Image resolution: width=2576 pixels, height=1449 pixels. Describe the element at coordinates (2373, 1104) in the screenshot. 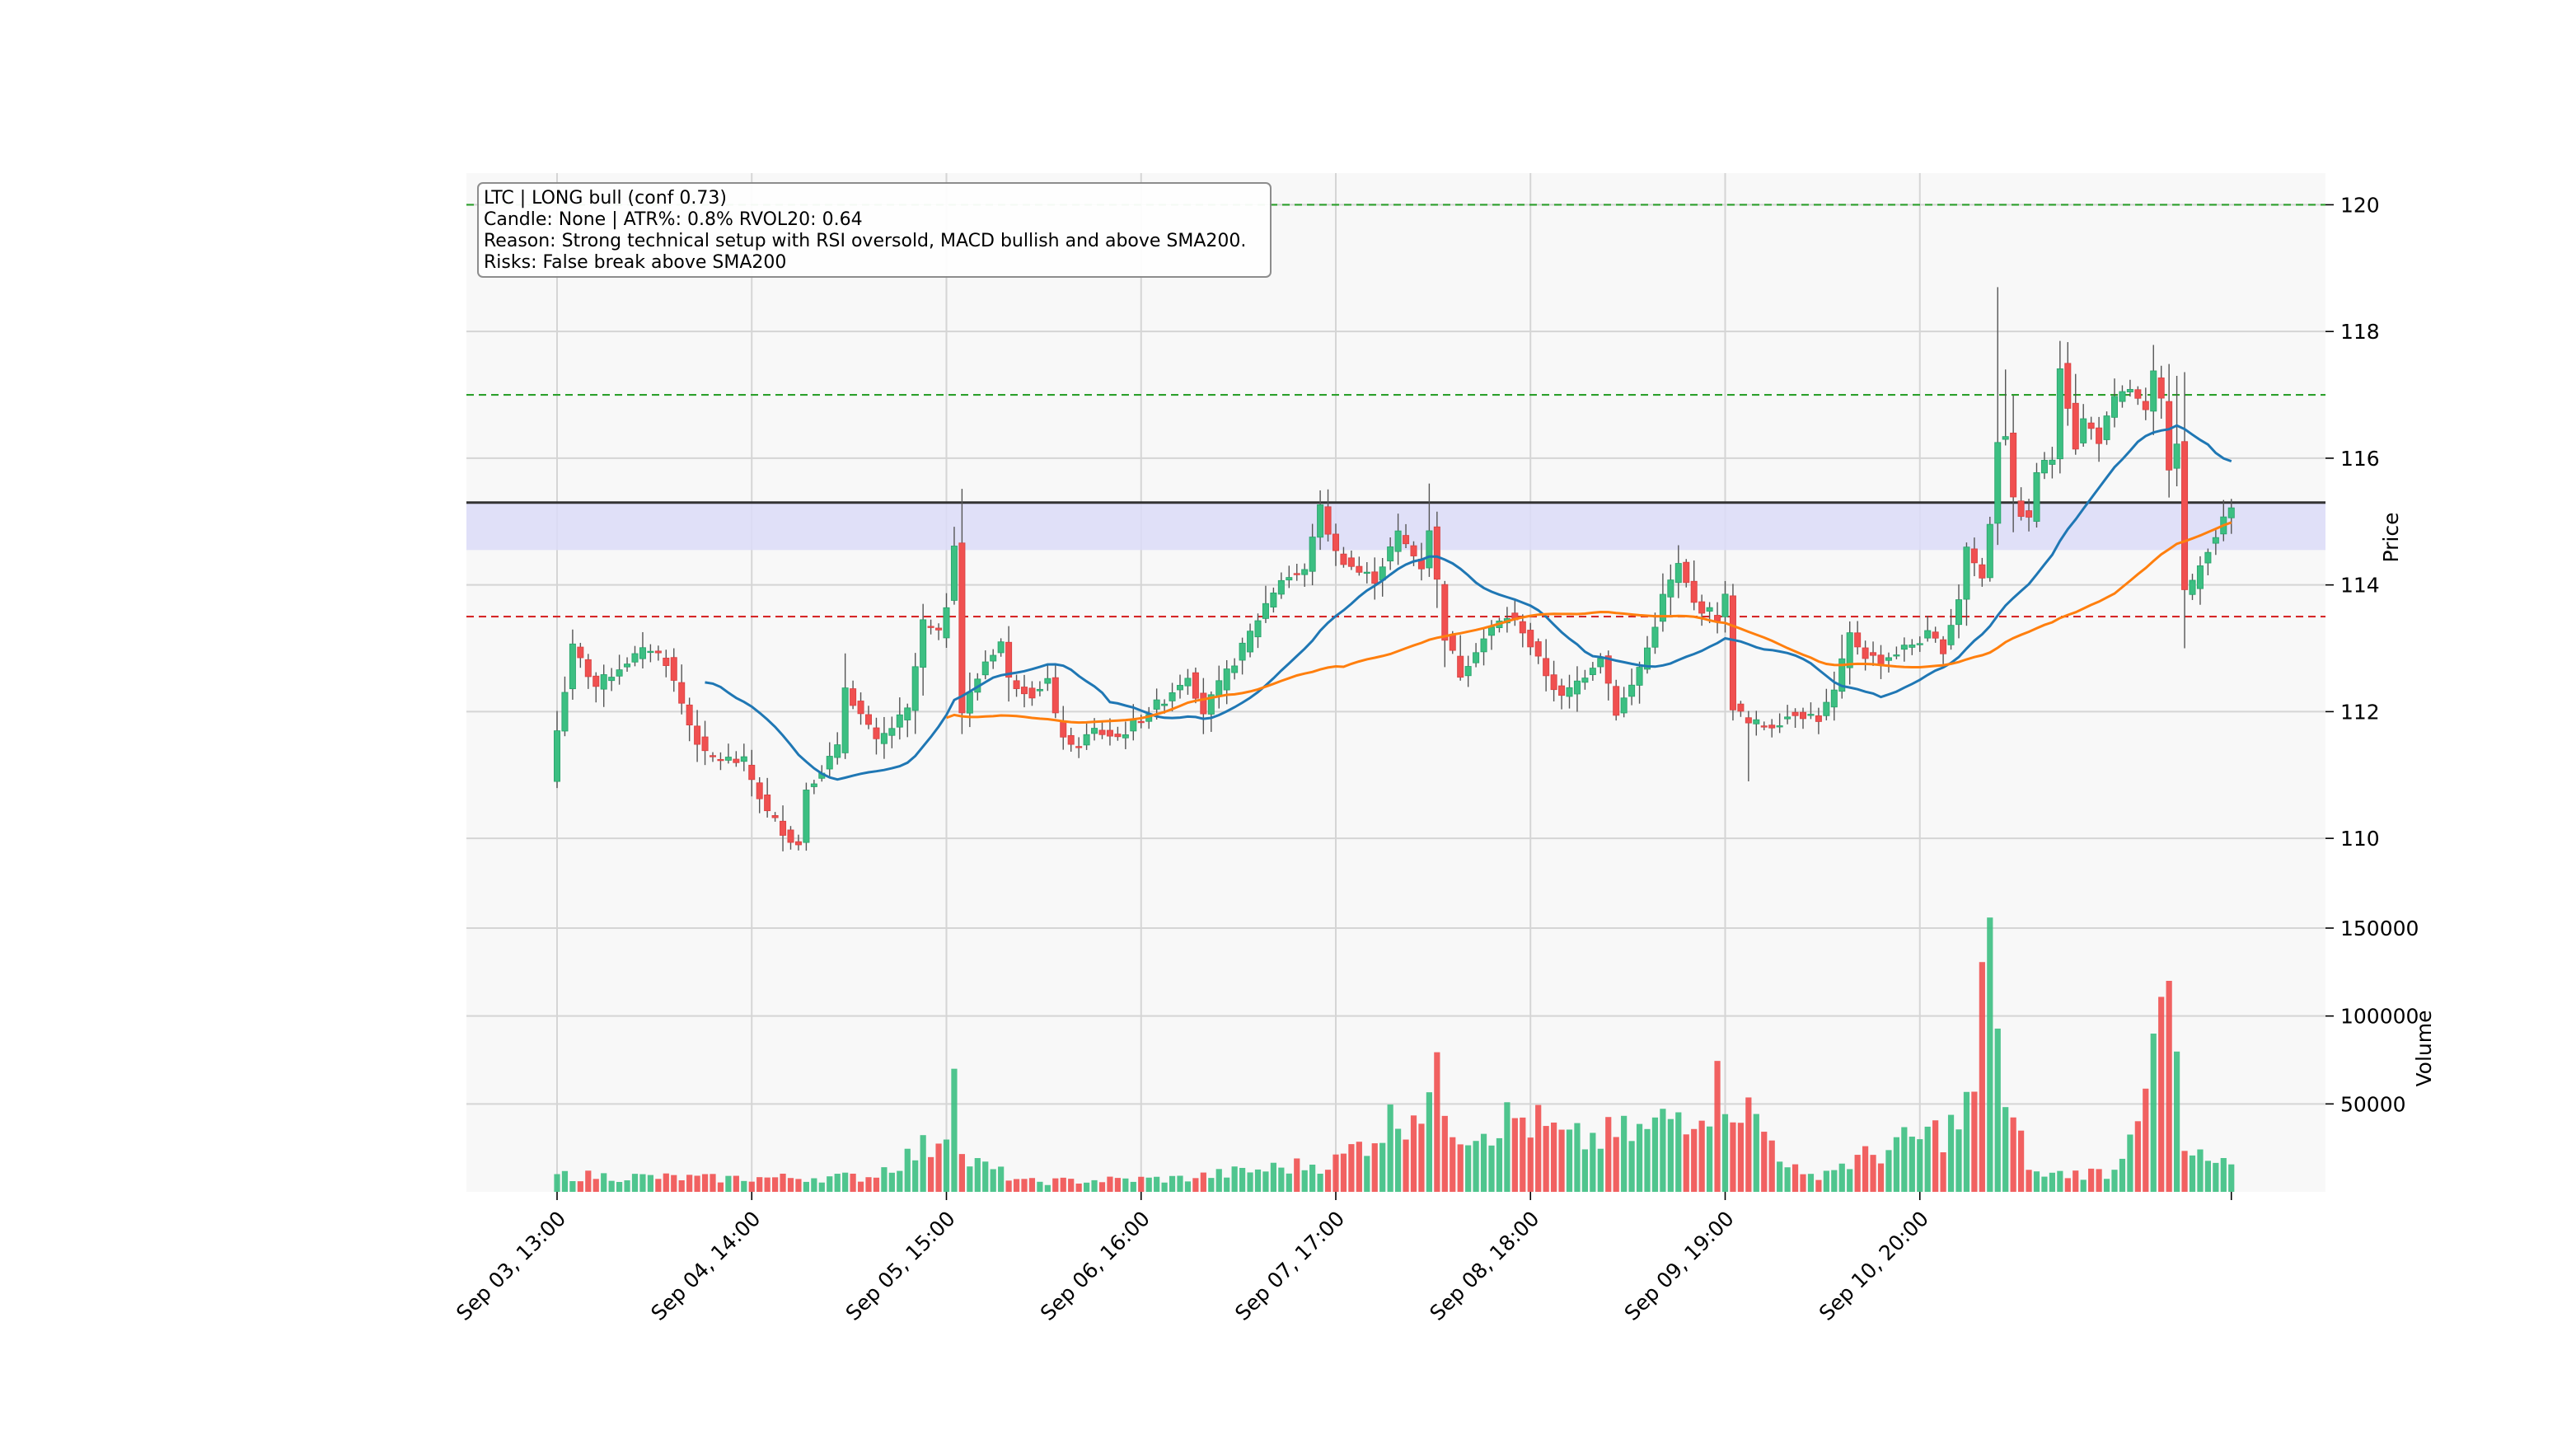

I see `volume-tick-label: 50000` at that location.